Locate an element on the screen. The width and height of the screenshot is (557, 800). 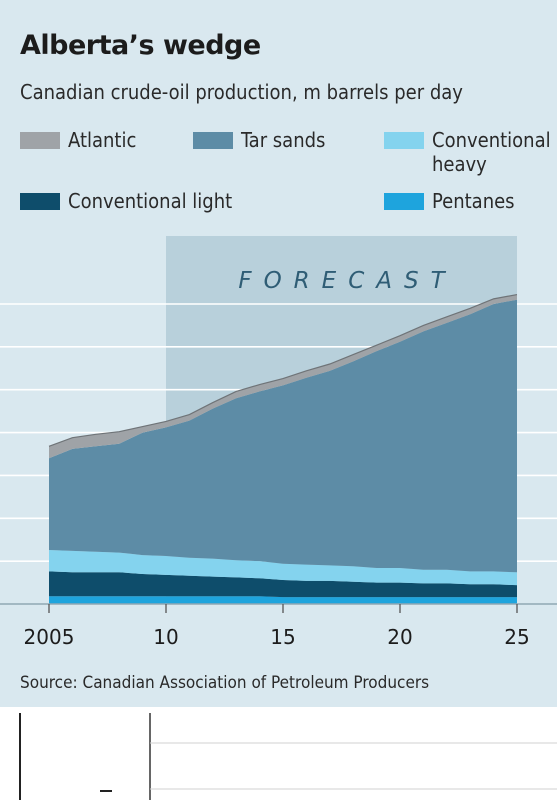
x-tick-label: 2005 is located at coordinates (49, 637).